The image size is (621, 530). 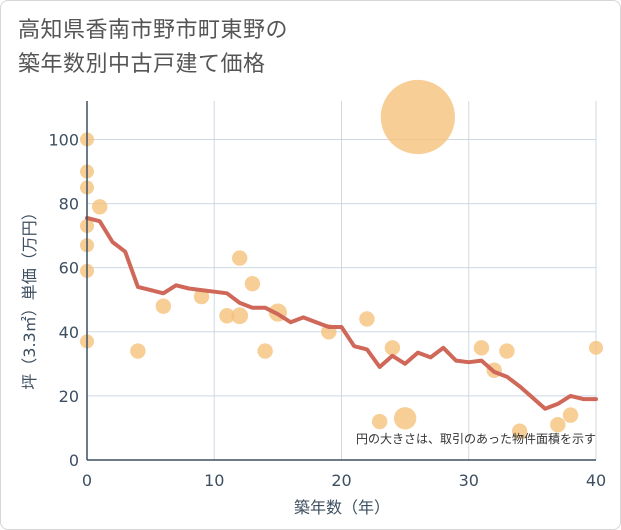 I want to click on y-tick-label-60: 60, so click(x=69, y=268).